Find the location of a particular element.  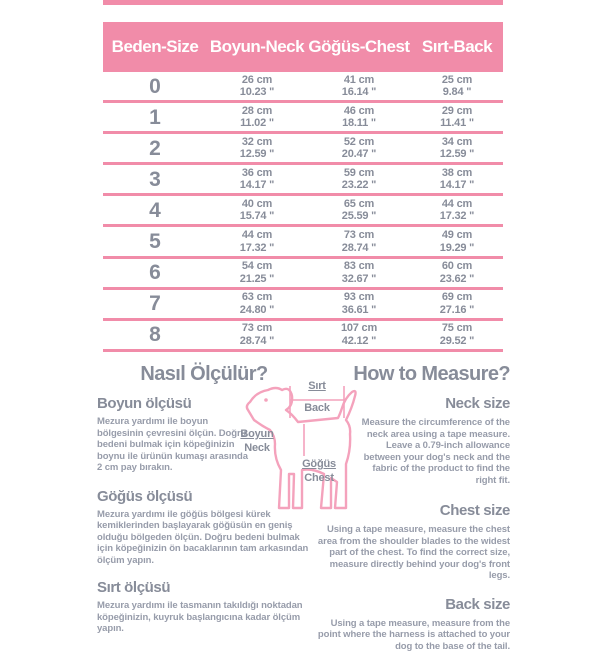

size-value: 0 is located at coordinates (155, 86).